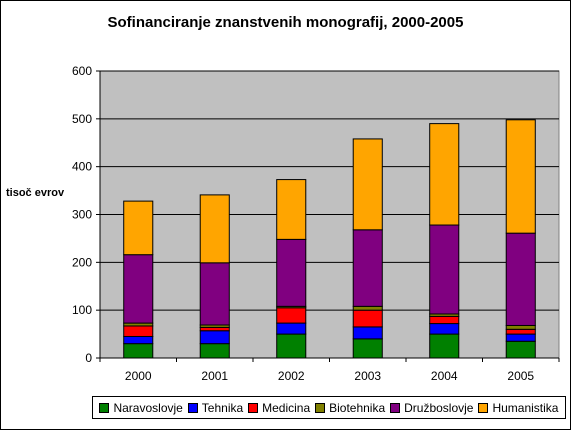 The image size is (571, 430). Describe the element at coordinates (291, 346) in the screenshot. I see `bar-naravoslovje-2002` at that location.